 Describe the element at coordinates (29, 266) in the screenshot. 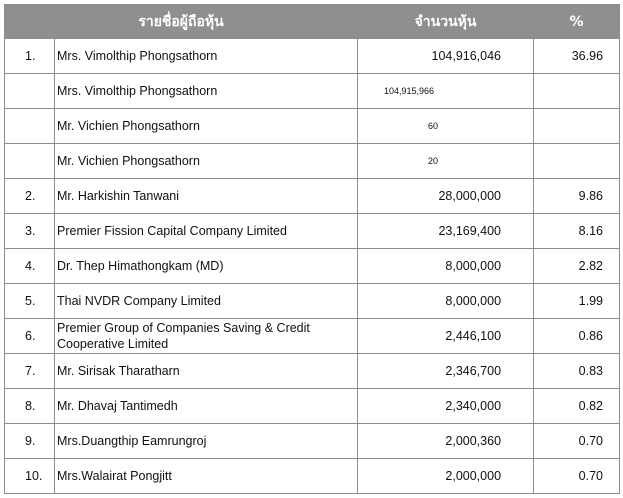

I see `row-number: 4.` at that location.